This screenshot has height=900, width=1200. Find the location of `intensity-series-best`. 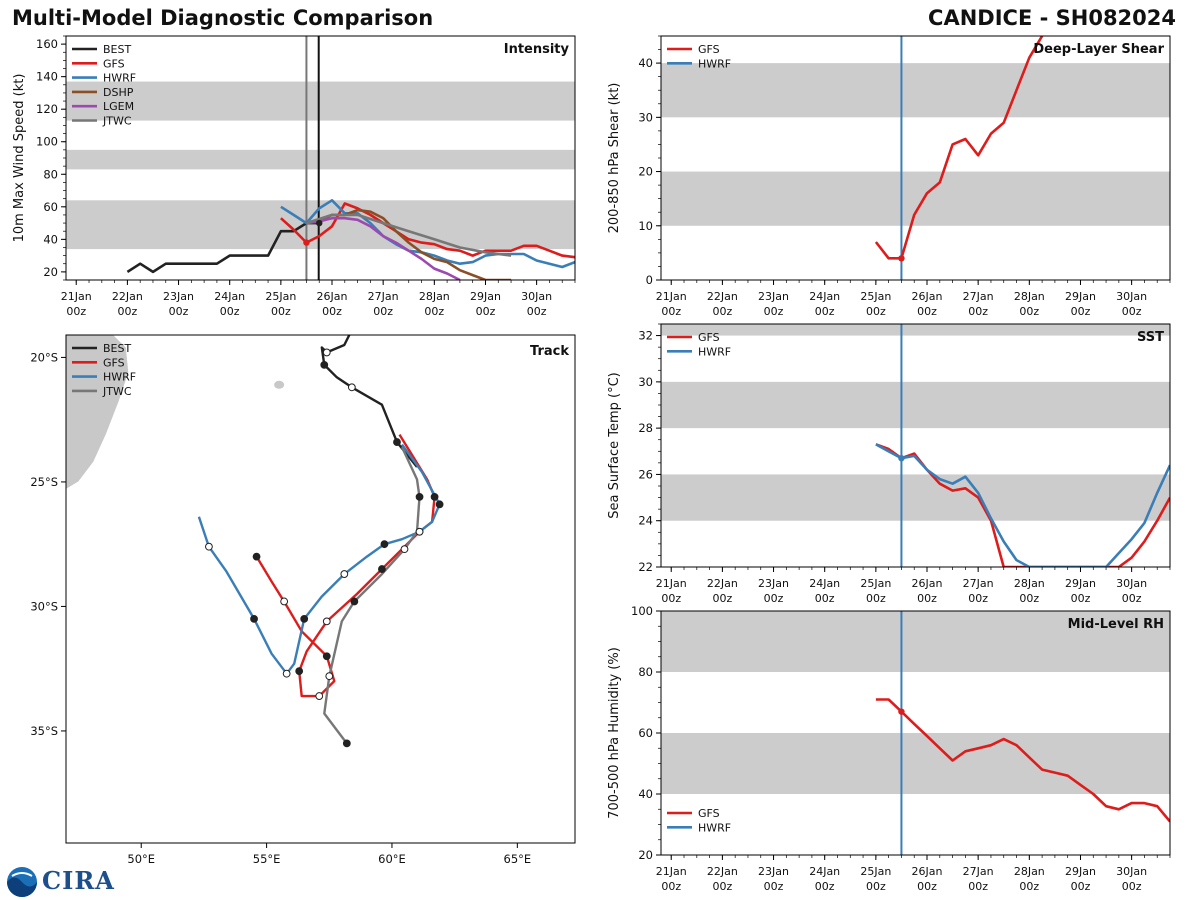

intensity-series-best is located at coordinates (223, 247).